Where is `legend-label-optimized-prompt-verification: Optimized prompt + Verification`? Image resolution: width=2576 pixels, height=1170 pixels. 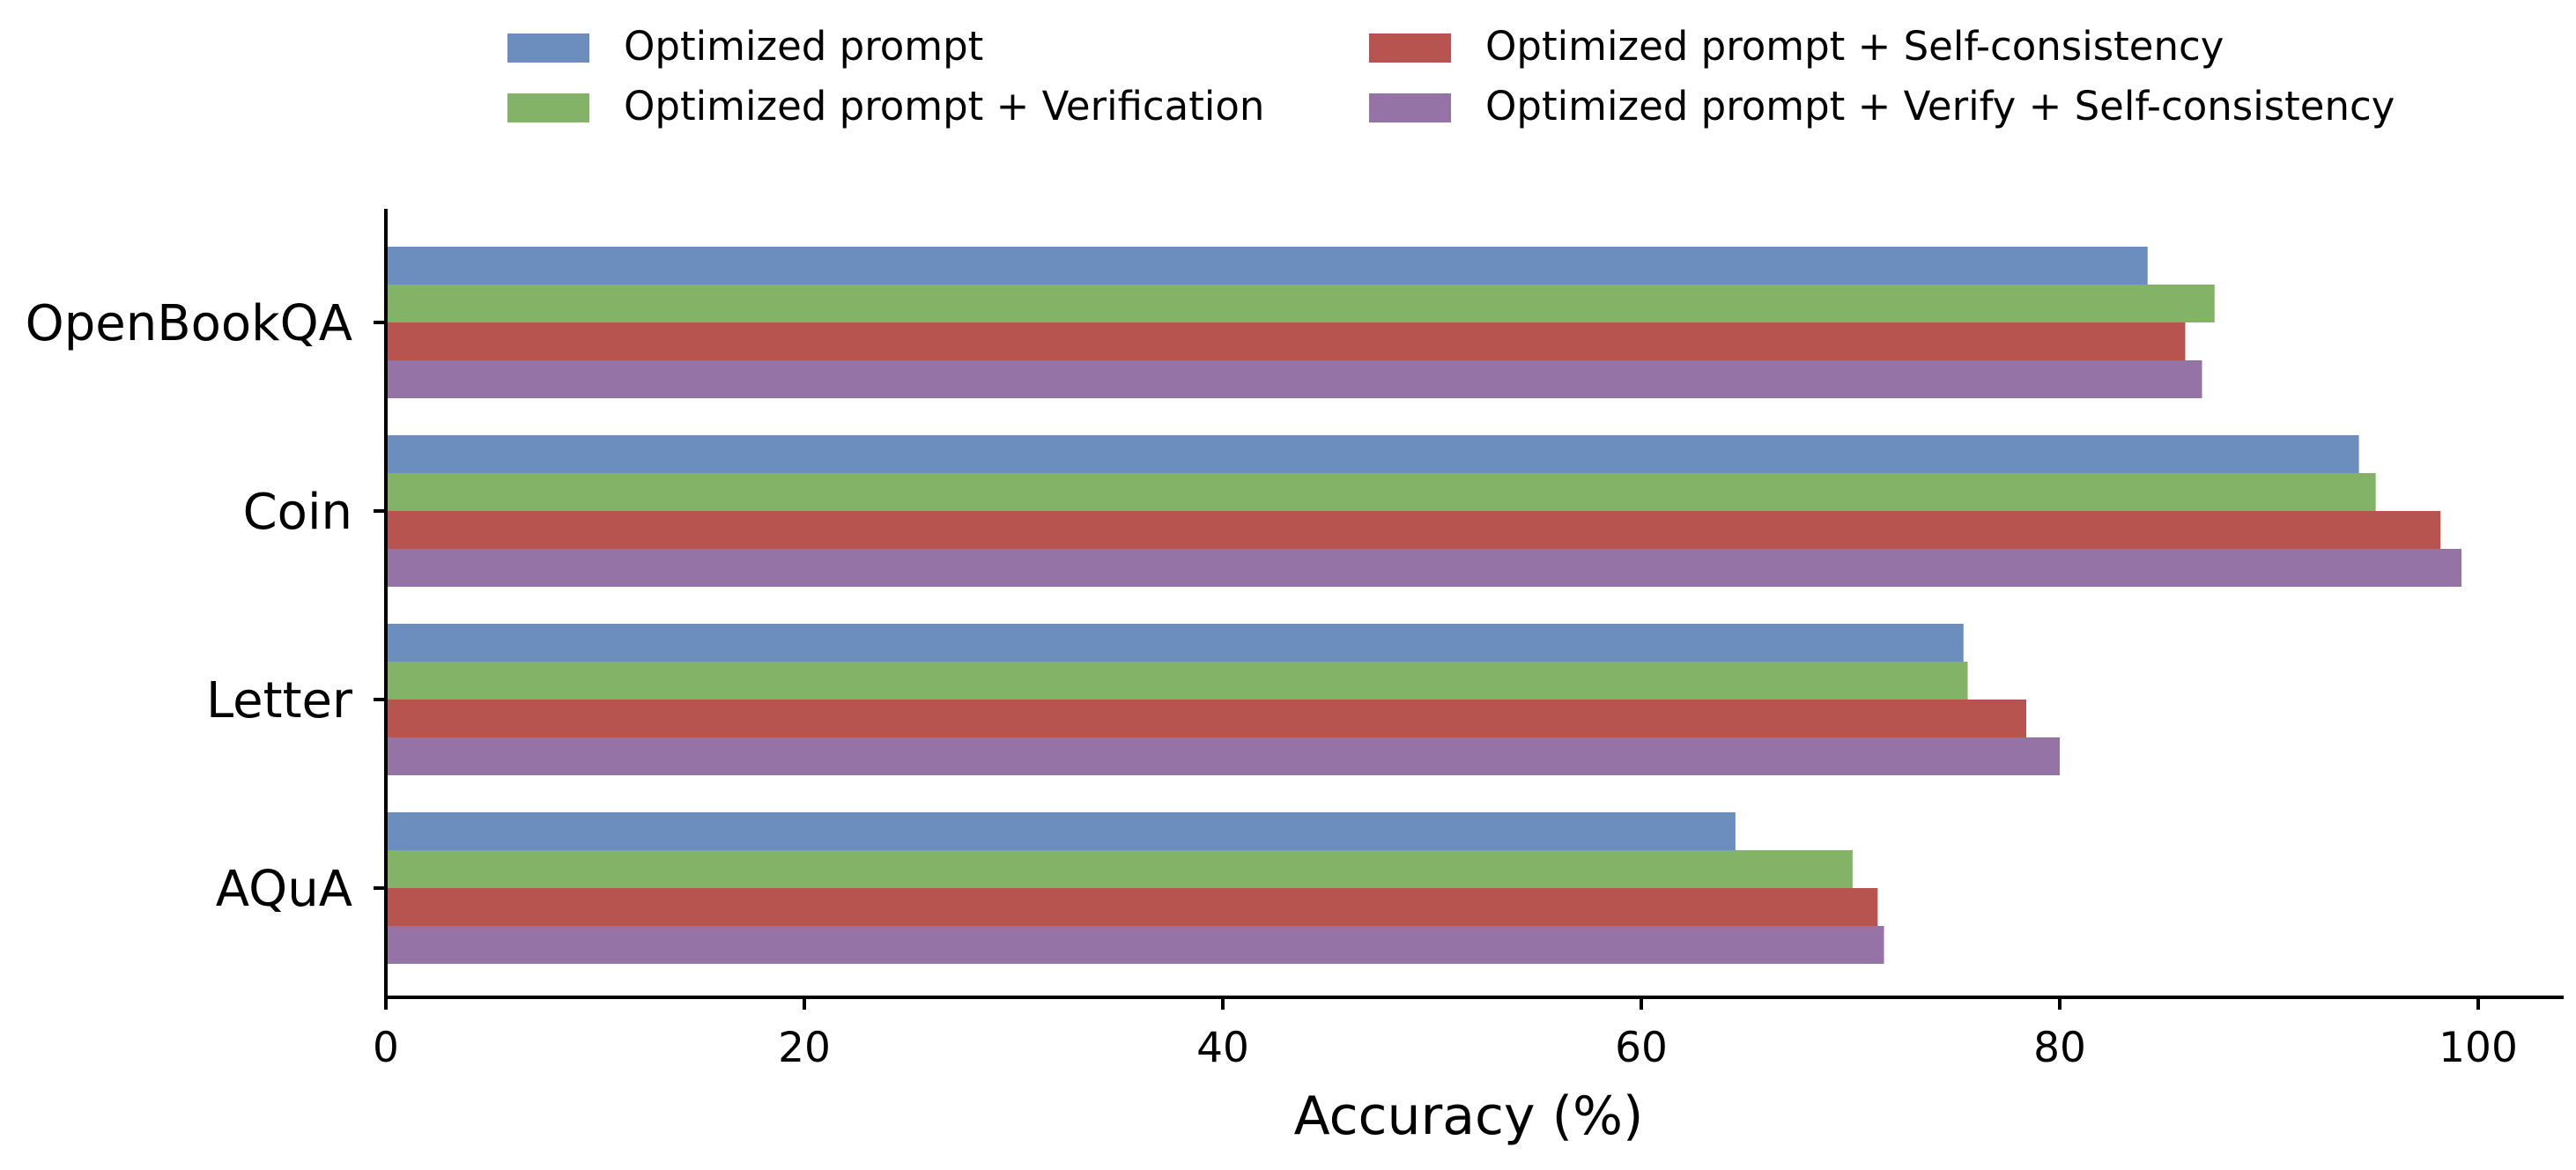 legend-label-optimized-prompt-verification: Optimized prompt + Verification is located at coordinates (944, 106).